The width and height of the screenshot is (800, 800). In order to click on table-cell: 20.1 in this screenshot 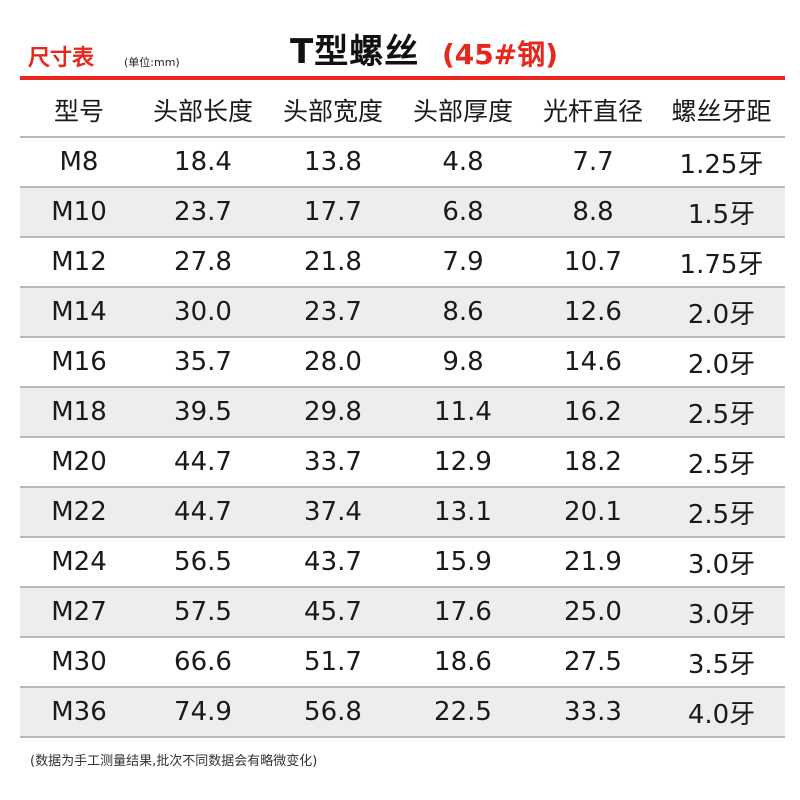, I will do `click(593, 512)`.